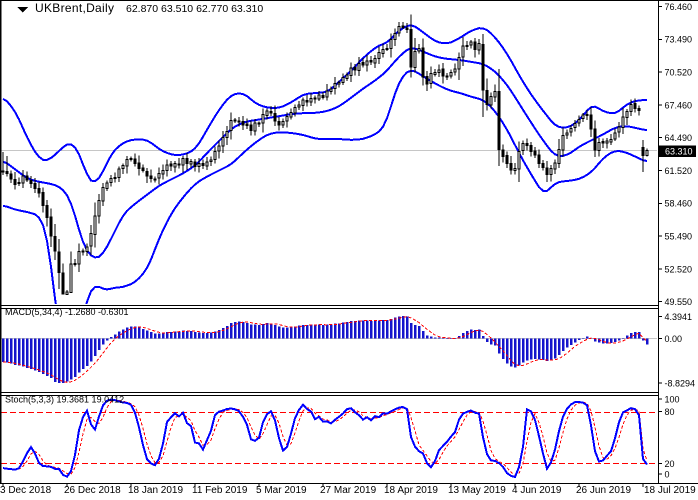 The width and height of the screenshot is (698, 500). I want to click on svg-text: 58.460, so click(679, 204).